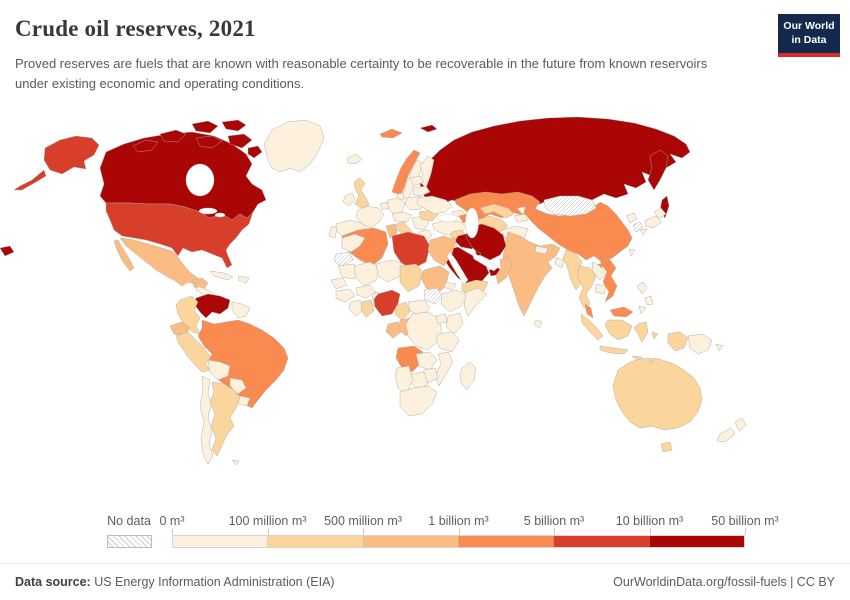 Image resolution: width=850 pixels, height=600 pixels. What do you see at coordinates (161, 264) in the screenshot?
I see `country-mexico` at bounding box center [161, 264].